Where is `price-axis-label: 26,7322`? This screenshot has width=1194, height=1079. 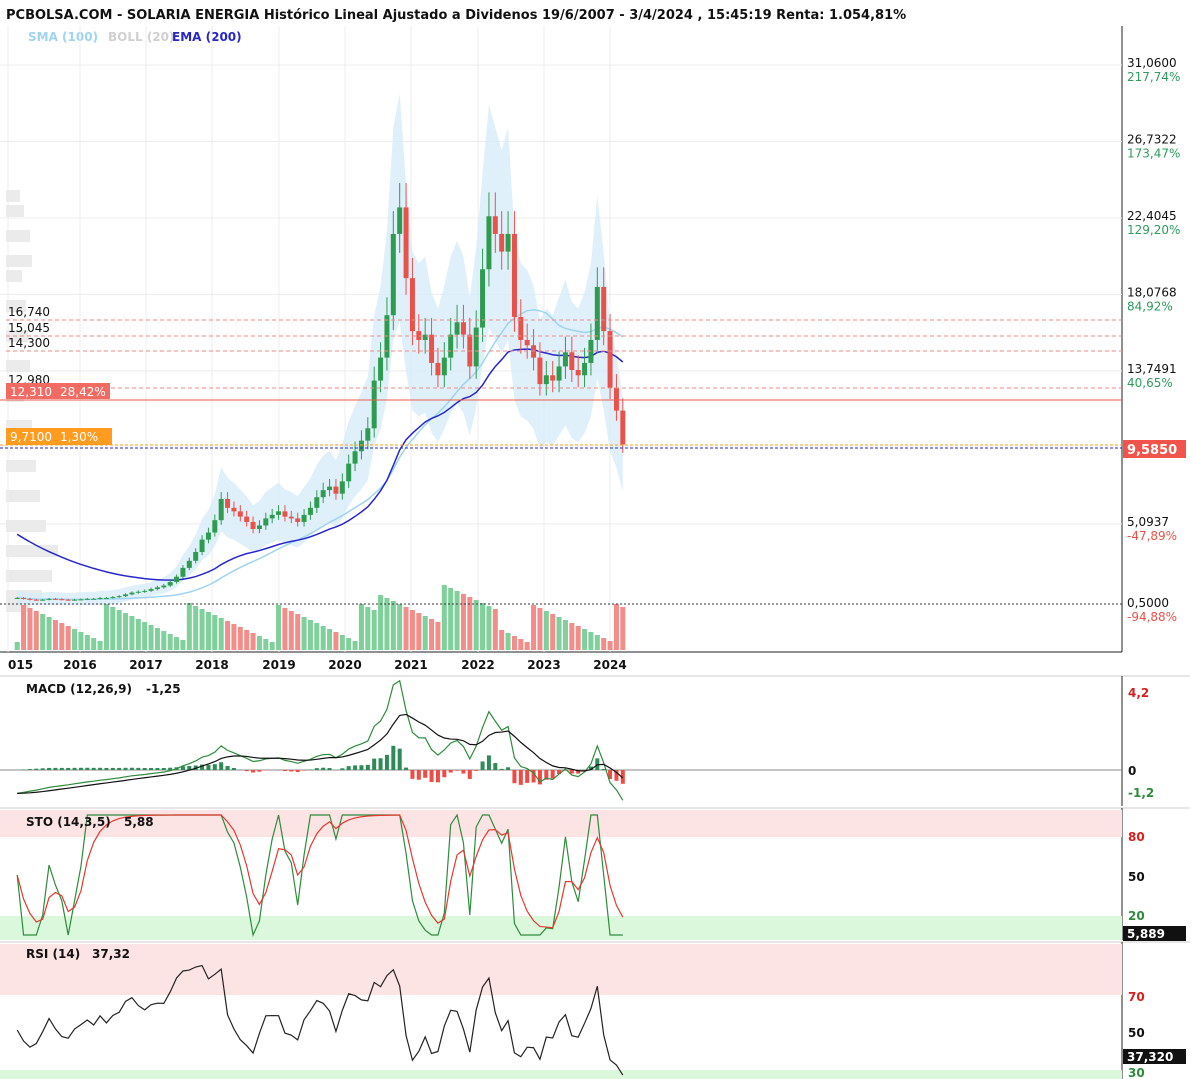
price-axis-label: 26,7322 is located at coordinates (1152, 139).